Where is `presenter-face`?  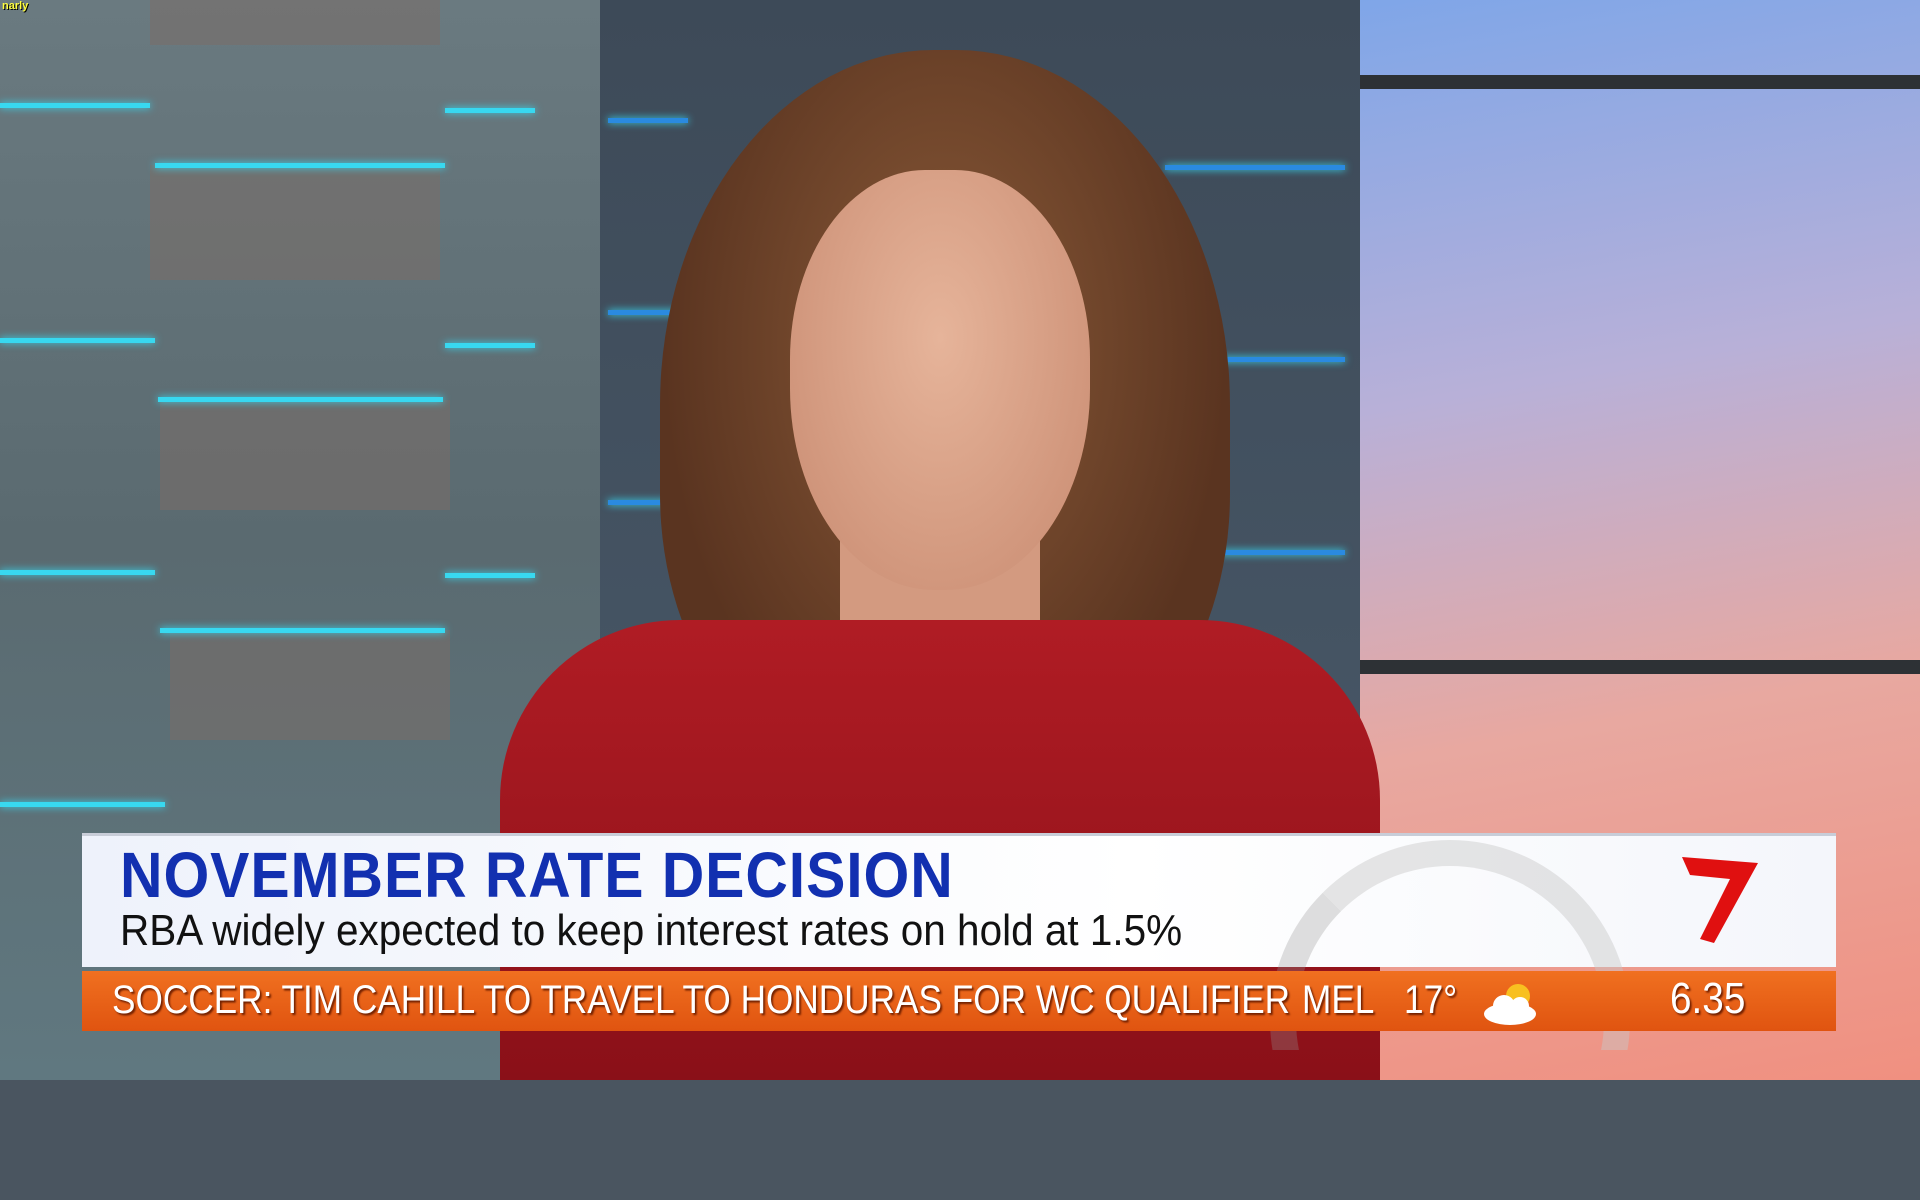 presenter-face is located at coordinates (940, 380).